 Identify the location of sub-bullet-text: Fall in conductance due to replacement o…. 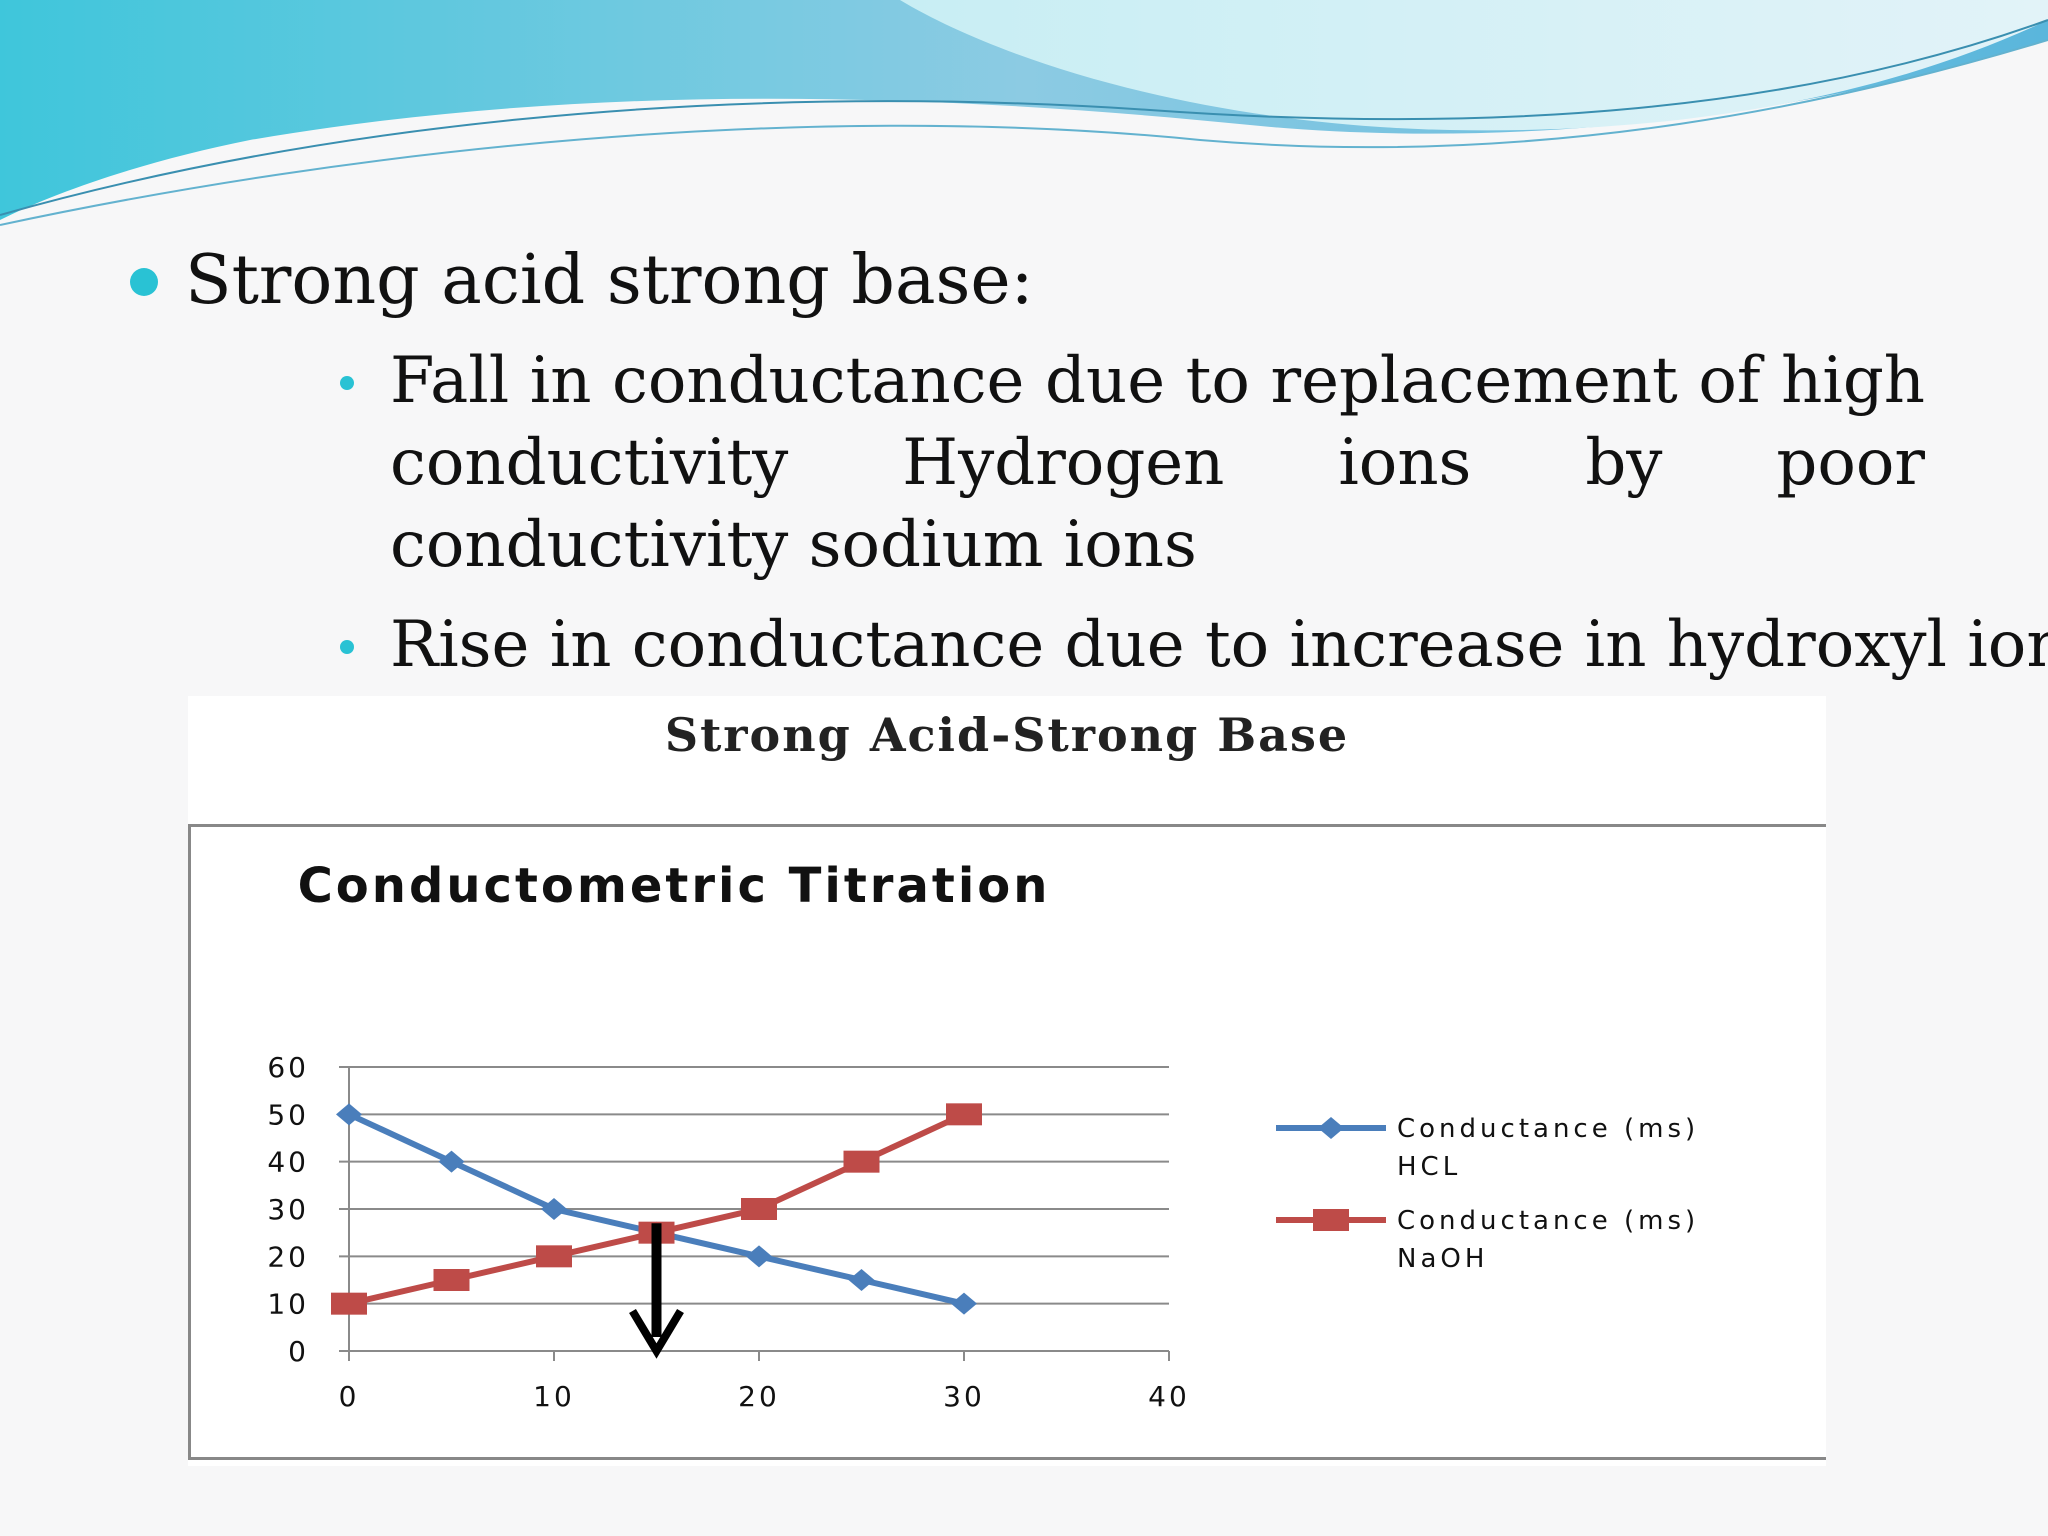
(1157, 463).